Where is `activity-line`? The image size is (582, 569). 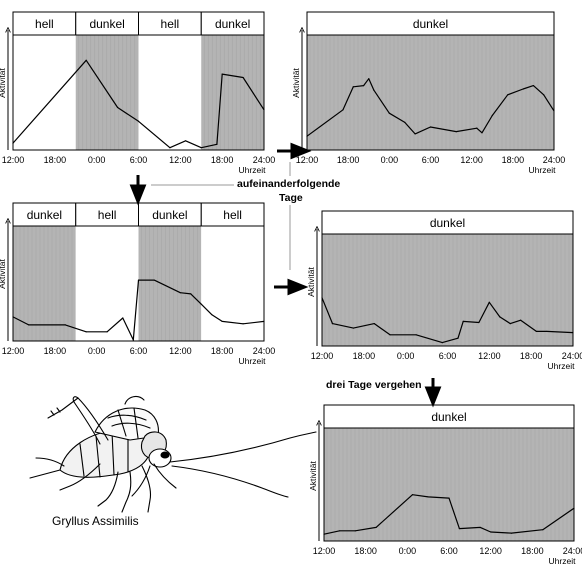
activity-line is located at coordinates (138, 310).